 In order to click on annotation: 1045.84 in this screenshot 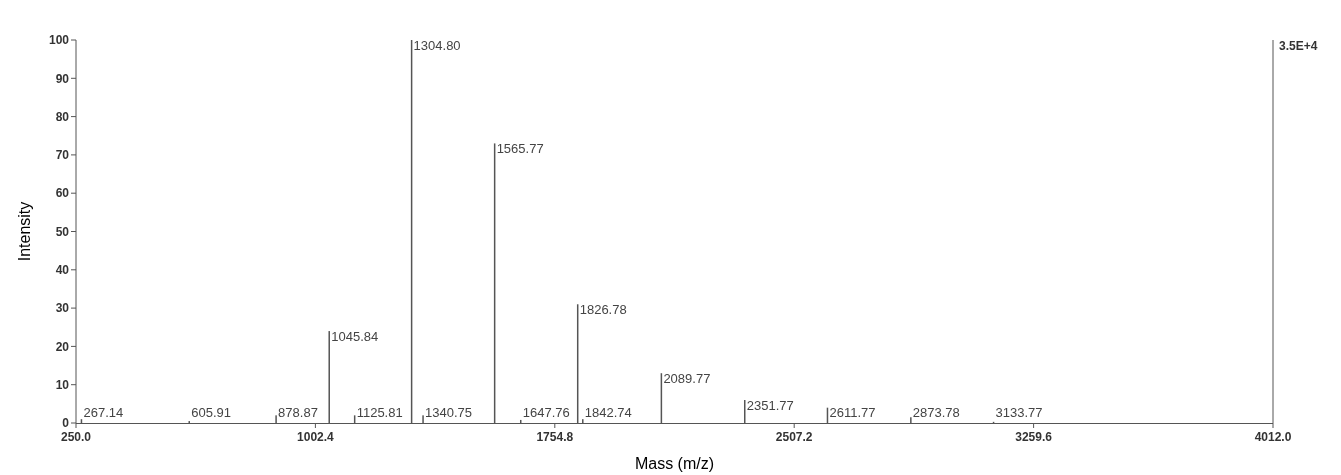, I will do `click(355, 337)`.